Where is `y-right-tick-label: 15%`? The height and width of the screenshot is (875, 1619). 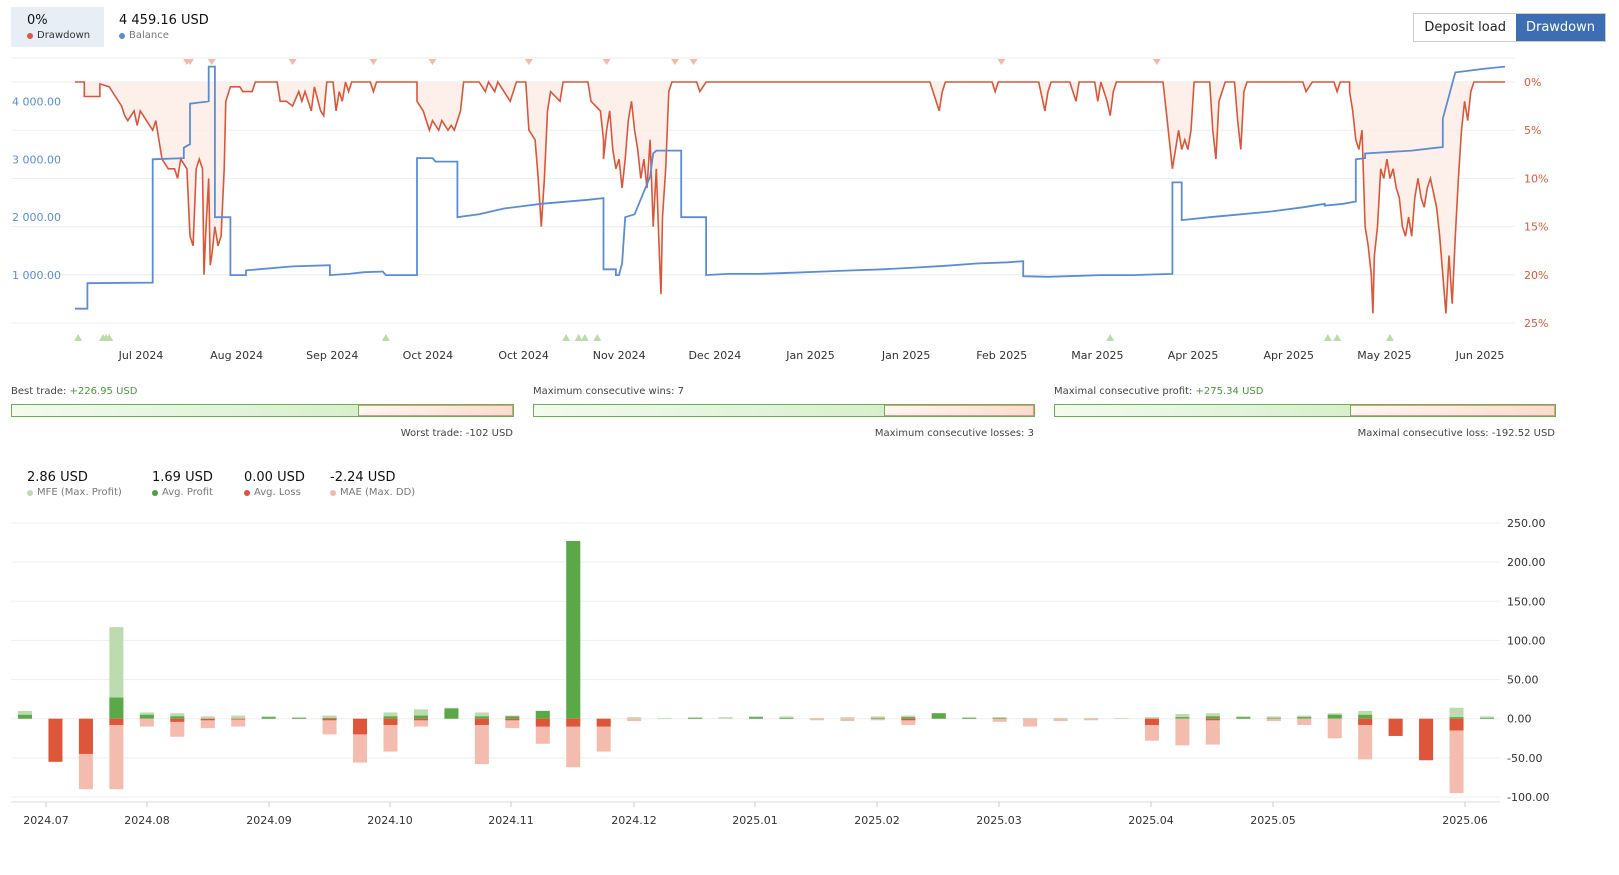
y-right-tick-label: 15% is located at coordinates (1536, 227).